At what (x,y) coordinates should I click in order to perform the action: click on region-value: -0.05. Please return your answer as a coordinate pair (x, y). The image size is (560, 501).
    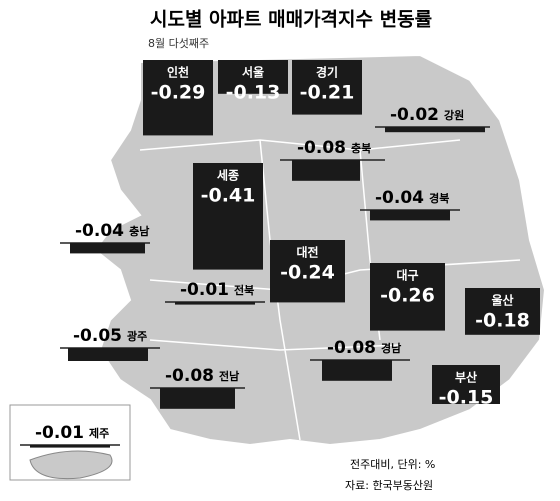
    Looking at the image, I should click on (97, 336).